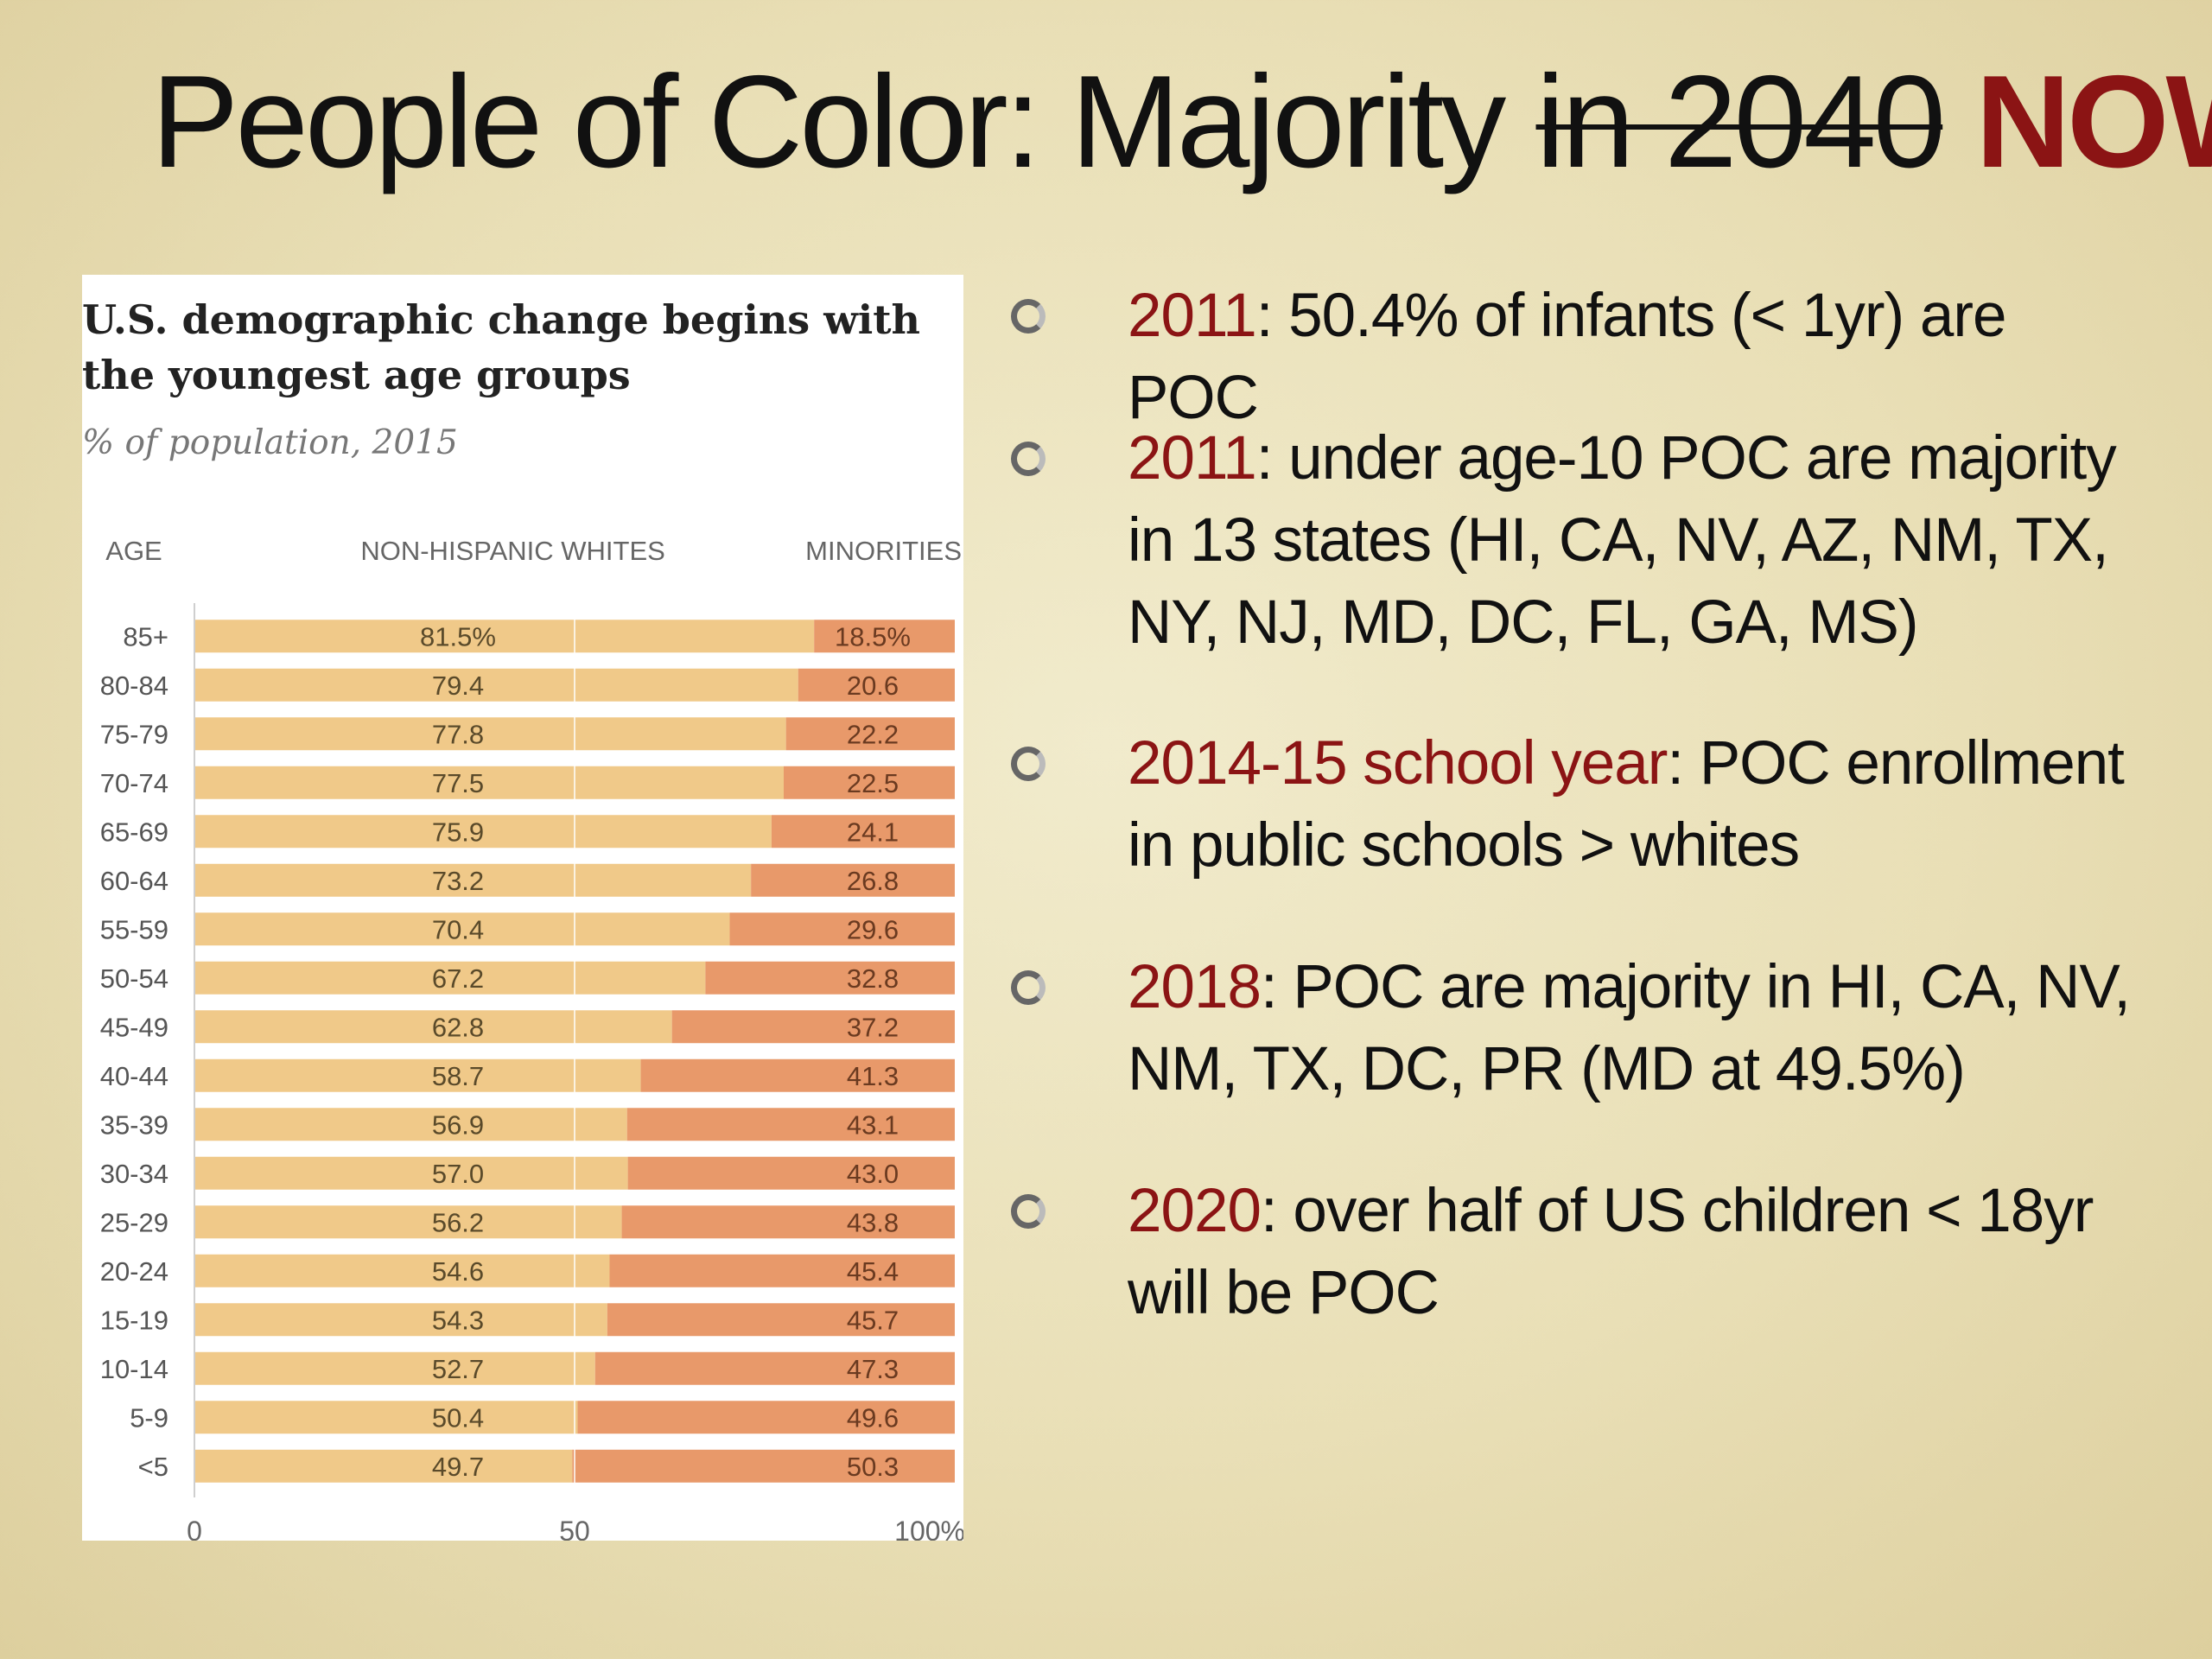 The height and width of the screenshot is (1659, 2212). What do you see at coordinates (134, 929) in the screenshot?
I see `age-label: 55-59` at bounding box center [134, 929].